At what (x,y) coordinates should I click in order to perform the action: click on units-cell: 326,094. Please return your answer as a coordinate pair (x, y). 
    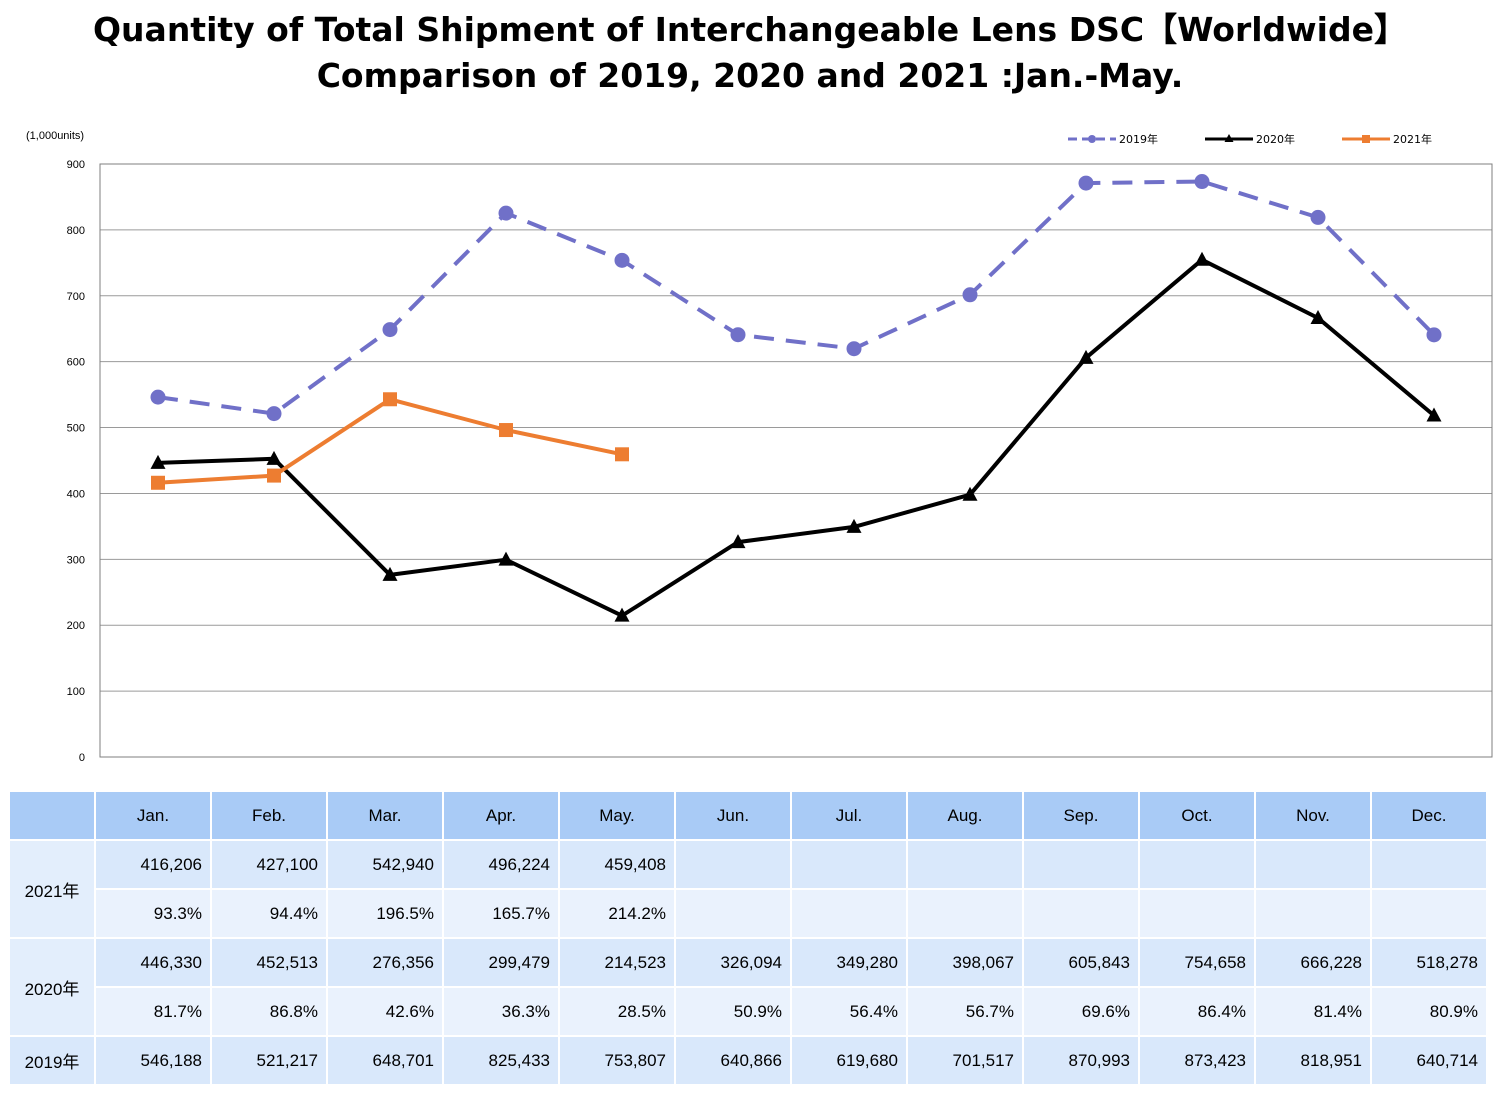
    Looking at the image, I should click on (733, 962).